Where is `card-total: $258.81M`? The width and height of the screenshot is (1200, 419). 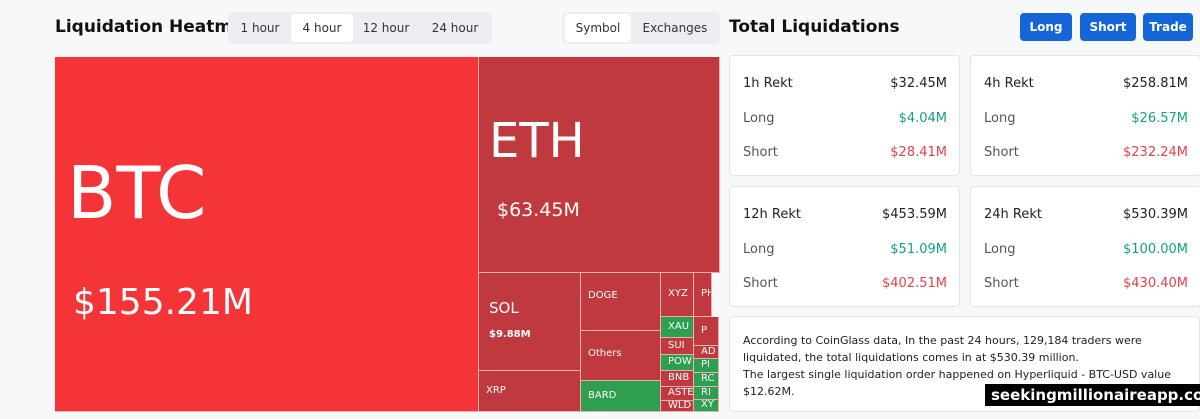
card-total: $258.81M is located at coordinates (1155, 83).